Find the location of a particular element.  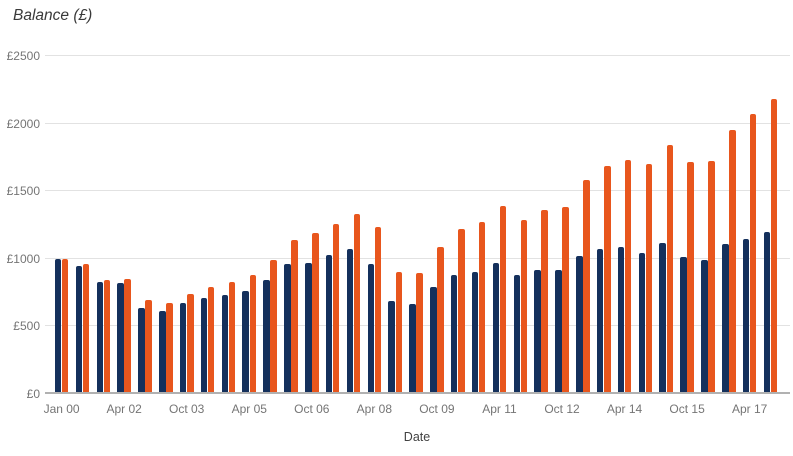

x-axis-baseline is located at coordinates (417, 393).